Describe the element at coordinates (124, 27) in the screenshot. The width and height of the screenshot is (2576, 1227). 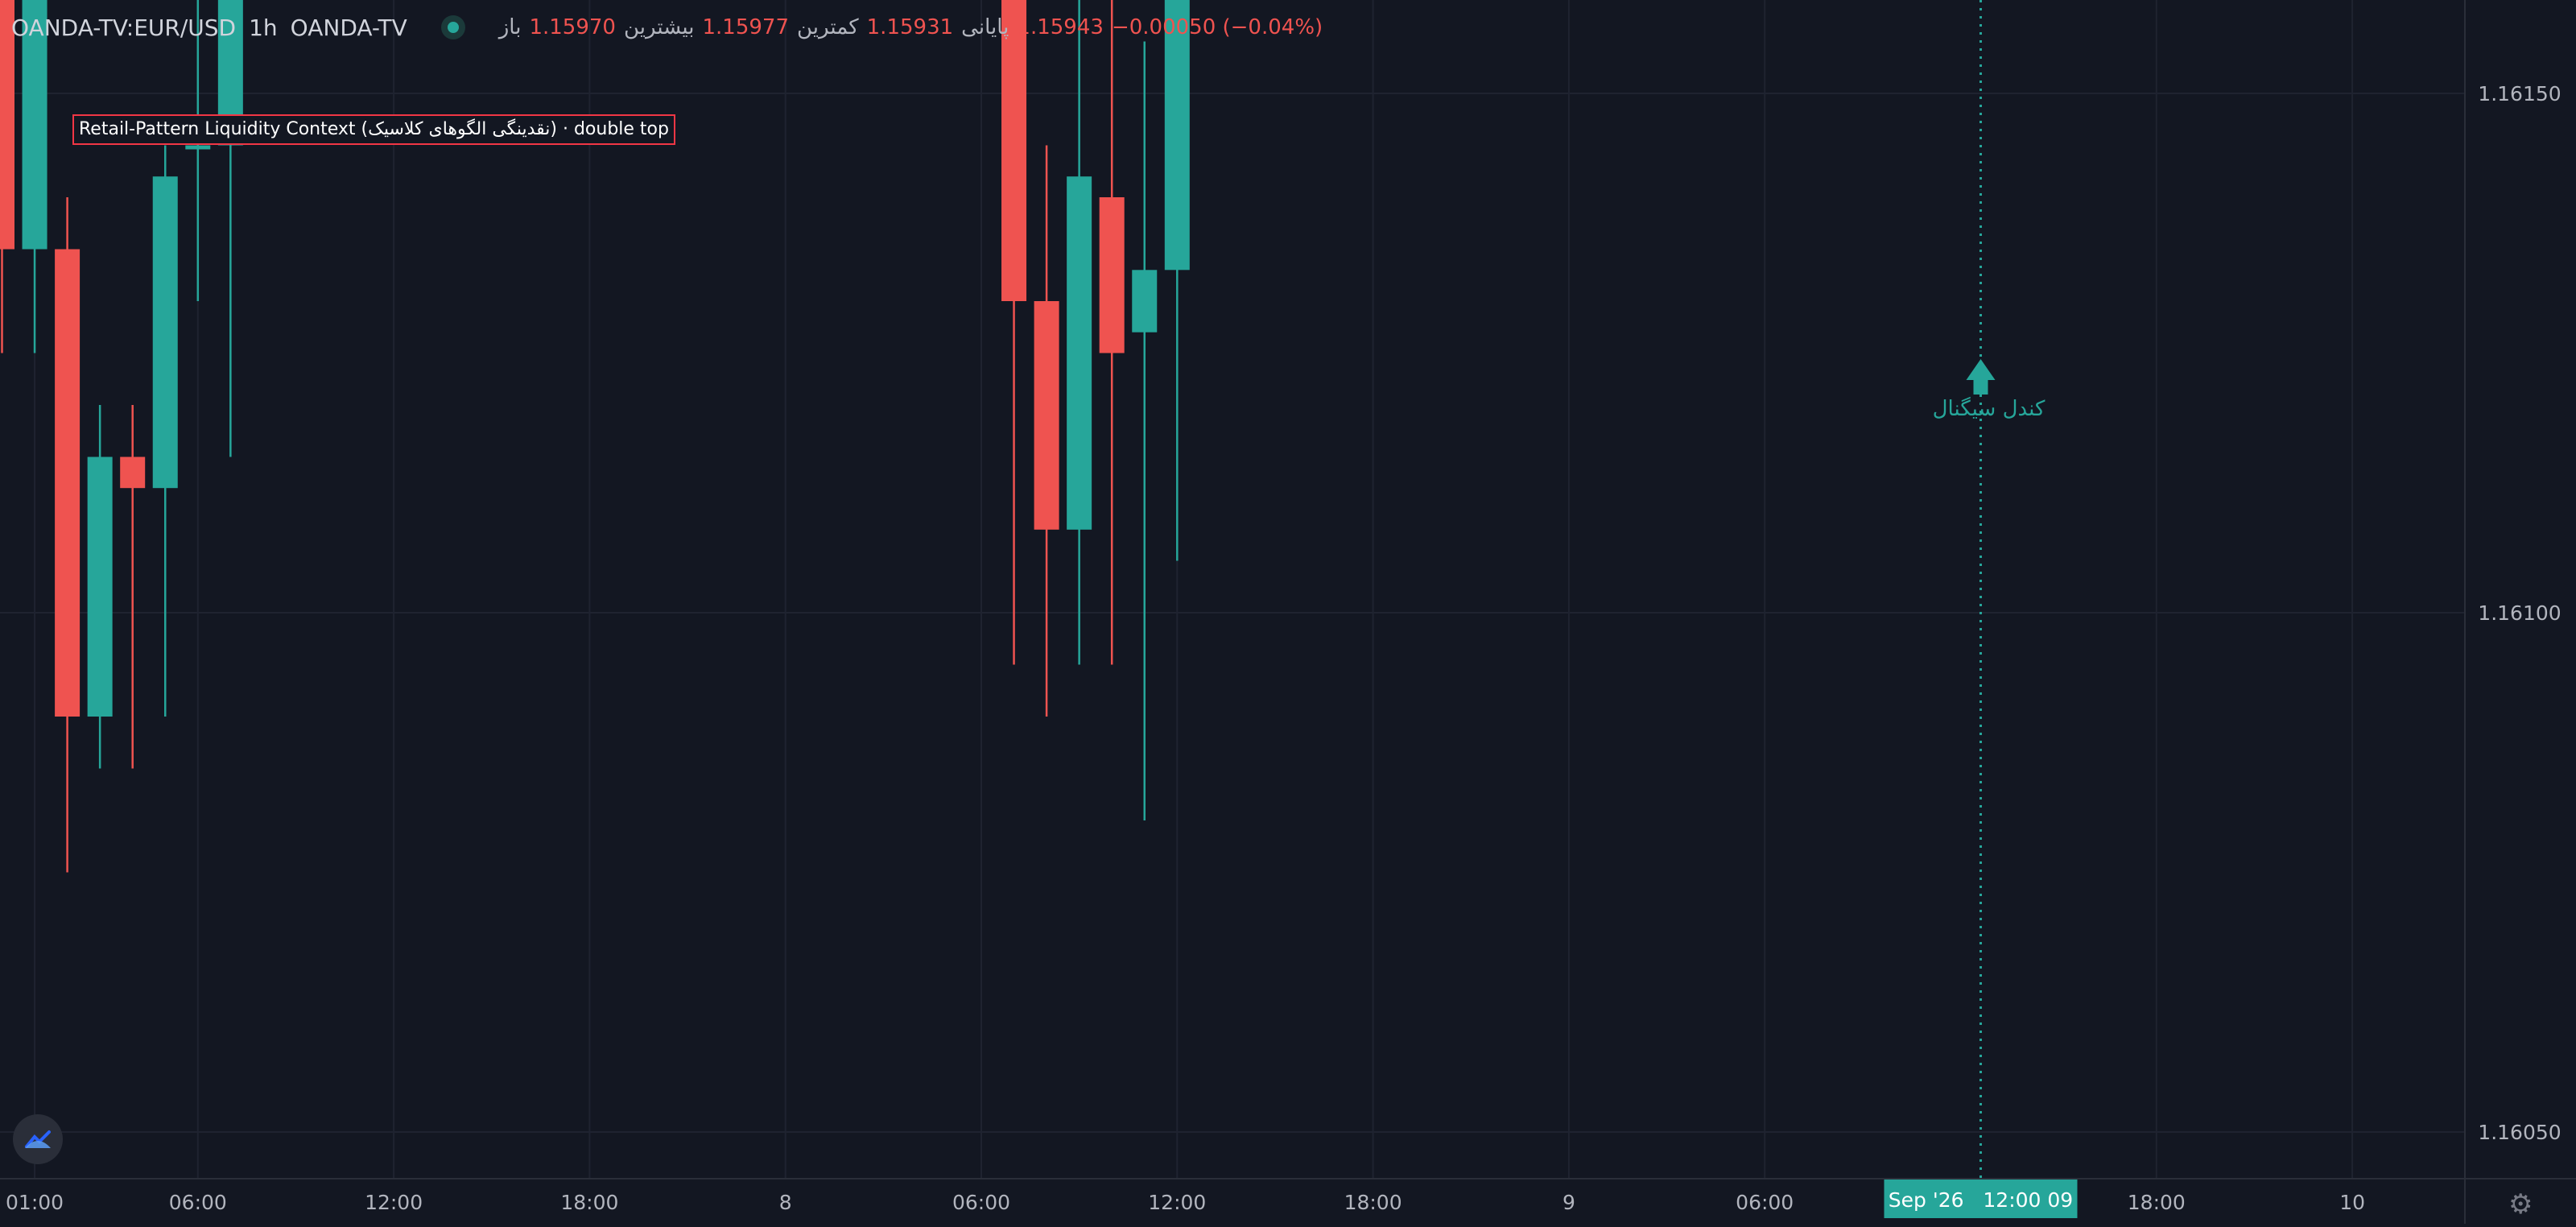
I see `symbol-name: OANDA-TV:EUR/USD` at that location.